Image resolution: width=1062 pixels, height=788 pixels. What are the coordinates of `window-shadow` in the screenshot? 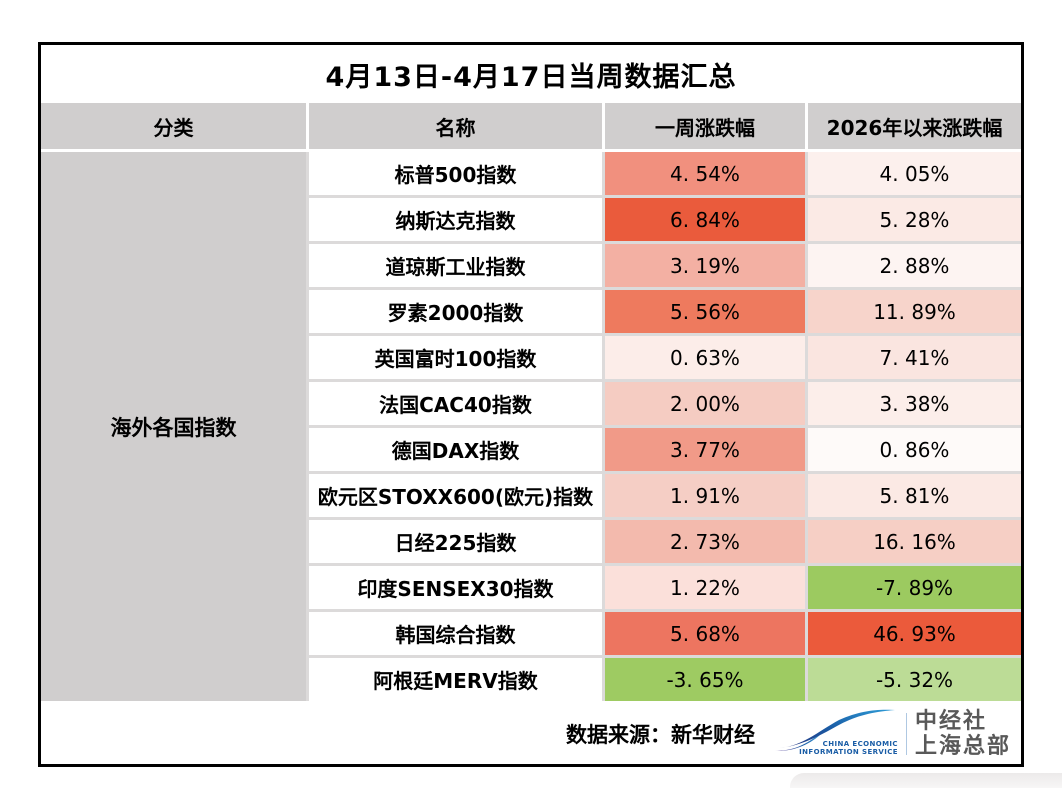 It's located at (926, 780).